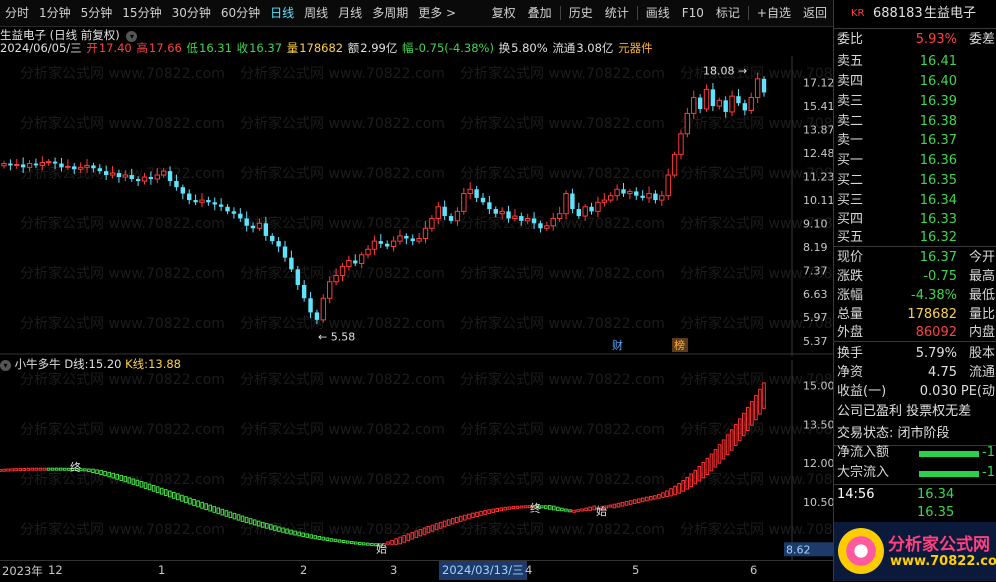 The height and width of the screenshot is (582, 996). What do you see at coordinates (773, 13) in the screenshot?
I see `tool-button: +自选` at bounding box center [773, 13].